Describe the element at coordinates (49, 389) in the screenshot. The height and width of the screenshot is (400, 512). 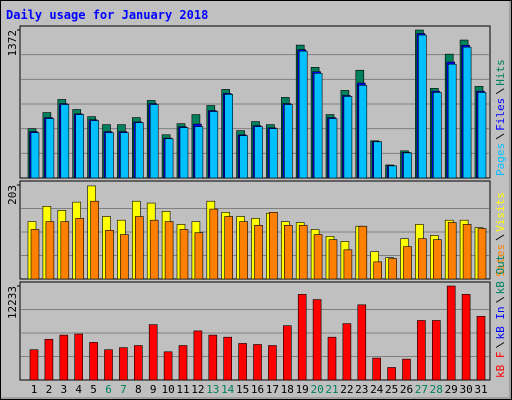
I see `x-tick-label: 2` at that location.